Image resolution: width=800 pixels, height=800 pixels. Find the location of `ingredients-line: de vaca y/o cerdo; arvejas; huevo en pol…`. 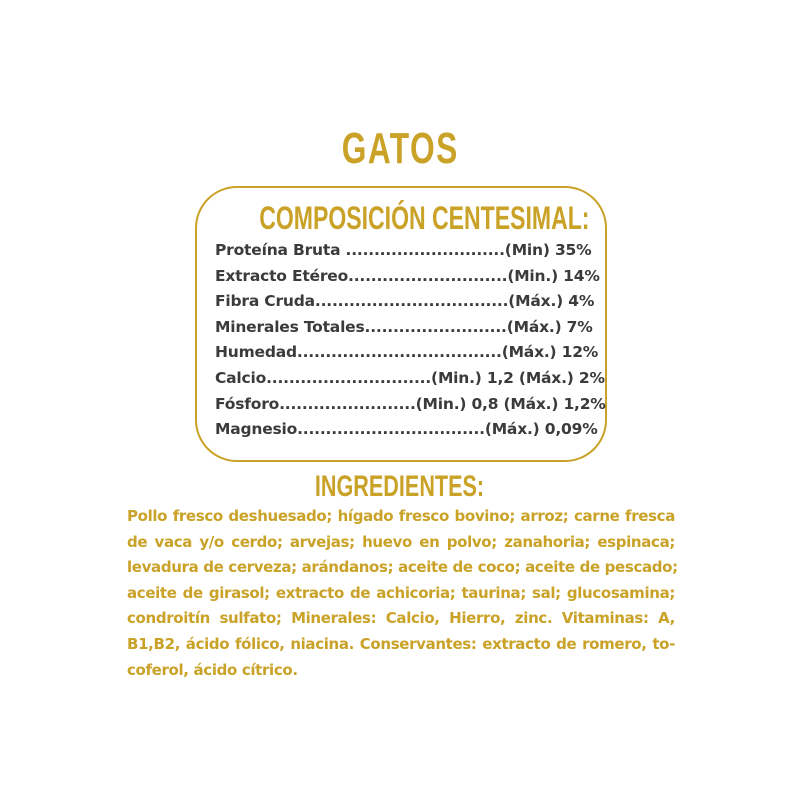

ingredients-line: de vaca y/o cerdo; arvejas; huevo en pol… is located at coordinates (401, 541).